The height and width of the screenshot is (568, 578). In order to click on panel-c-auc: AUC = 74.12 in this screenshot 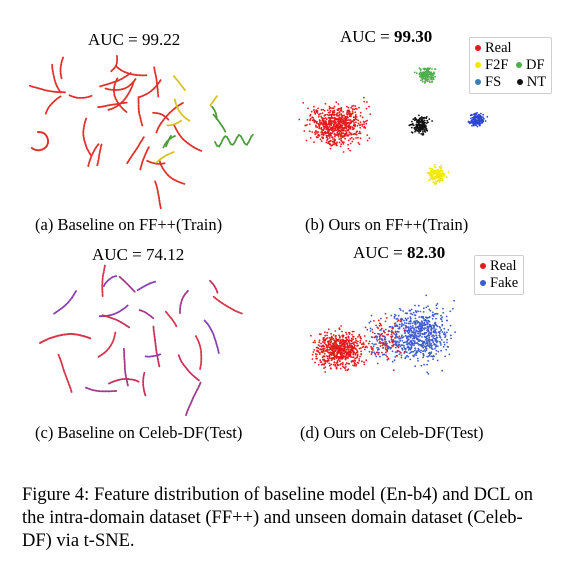, I will do `click(138, 255)`.